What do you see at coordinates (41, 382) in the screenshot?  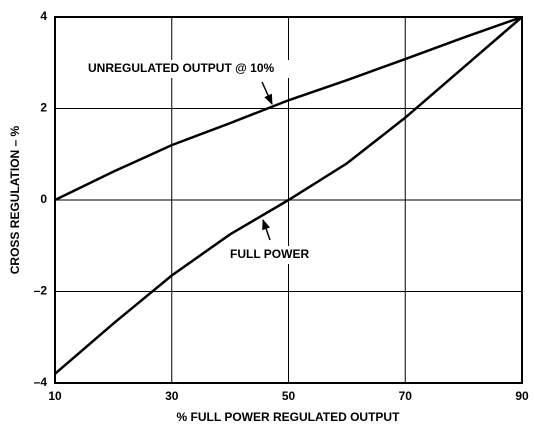 I see `y-tick-label: –4` at bounding box center [41, 382].